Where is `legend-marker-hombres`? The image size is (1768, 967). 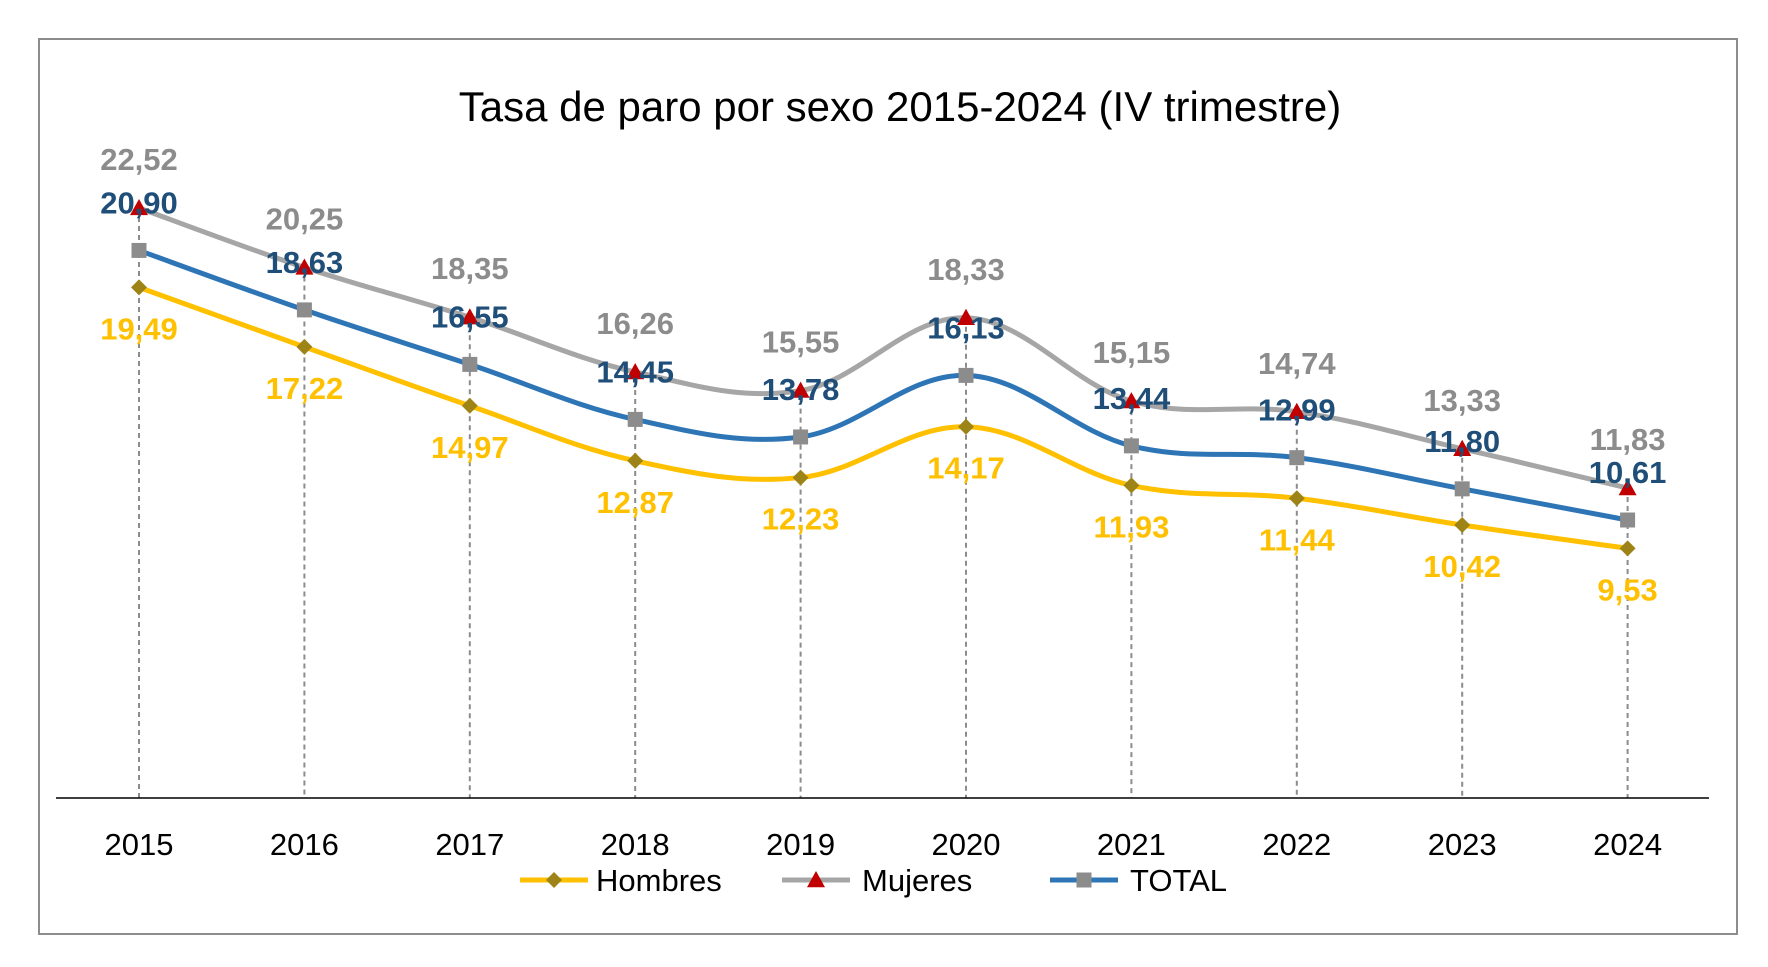 legend-marker-hombres is located at coordinates (554, 880).